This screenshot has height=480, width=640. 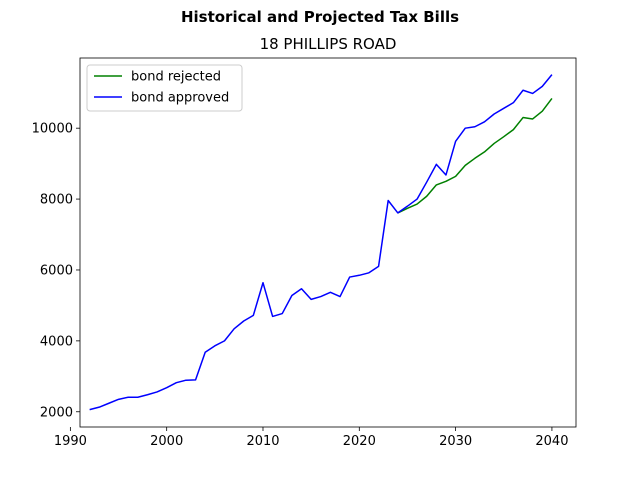 I want to click on legend: bond rejected bond approved, so click(x=164, y=88).